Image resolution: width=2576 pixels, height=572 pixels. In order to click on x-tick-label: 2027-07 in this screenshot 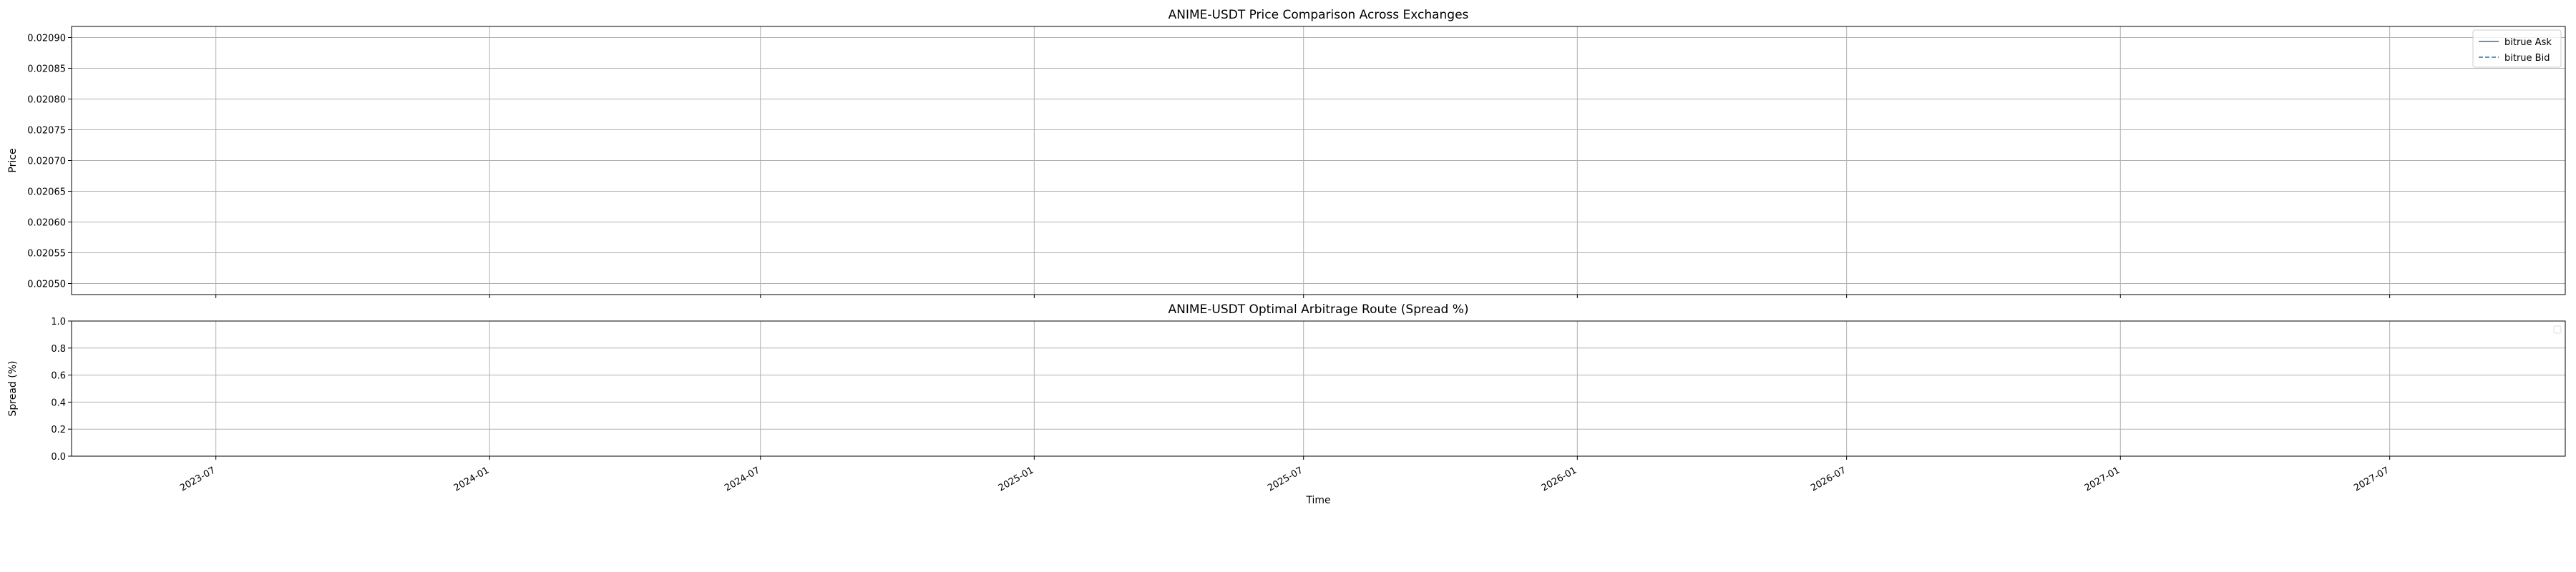, I will do `click(2371, 479)`.